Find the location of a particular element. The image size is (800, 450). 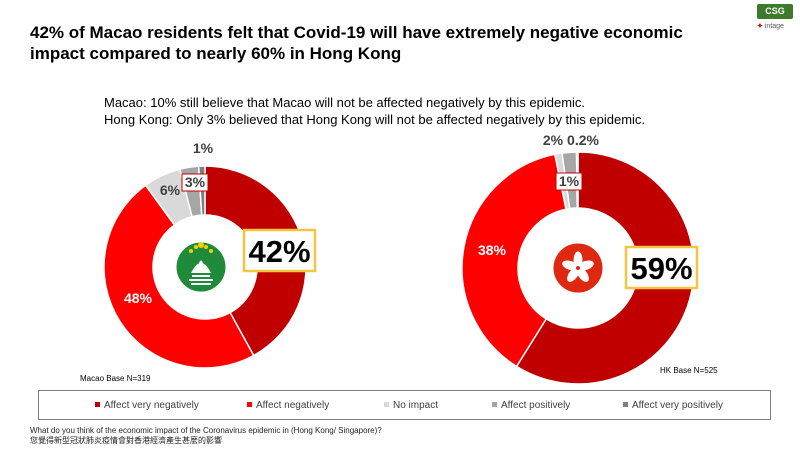

intage-mark-icon: ✦ is located at coordinates (760, 26).